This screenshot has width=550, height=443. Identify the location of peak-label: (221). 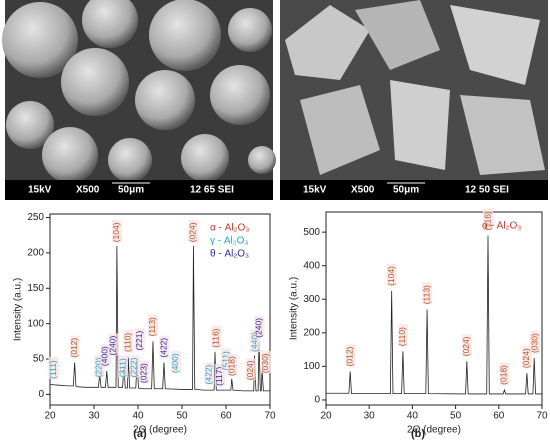
(139, 341).